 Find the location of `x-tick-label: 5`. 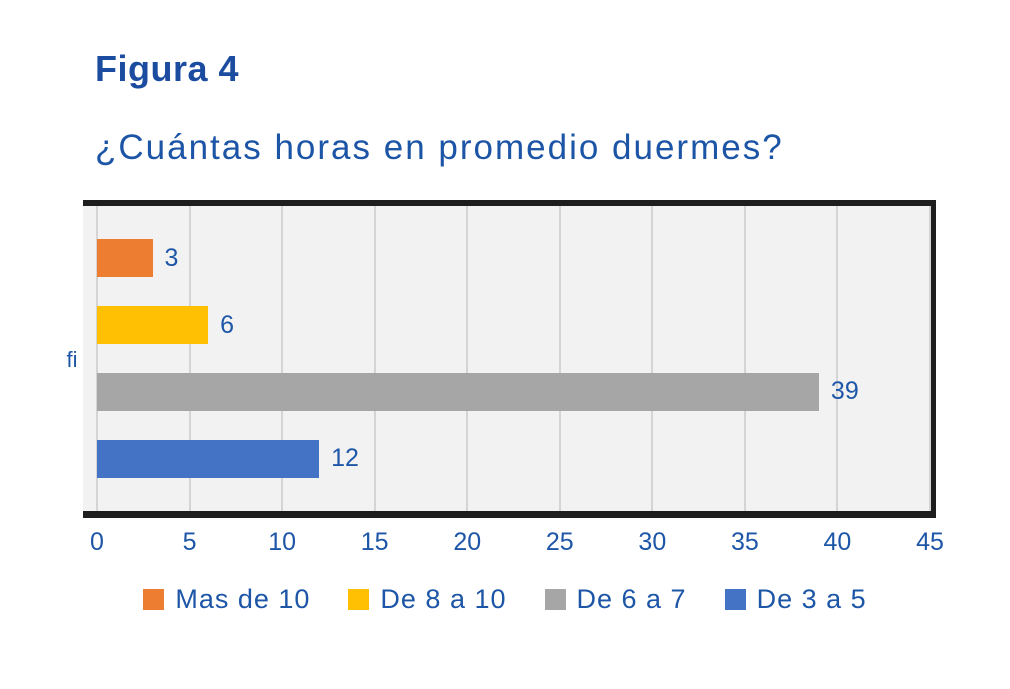

x-tick-label: 5 is located at coordinates (189, 542).